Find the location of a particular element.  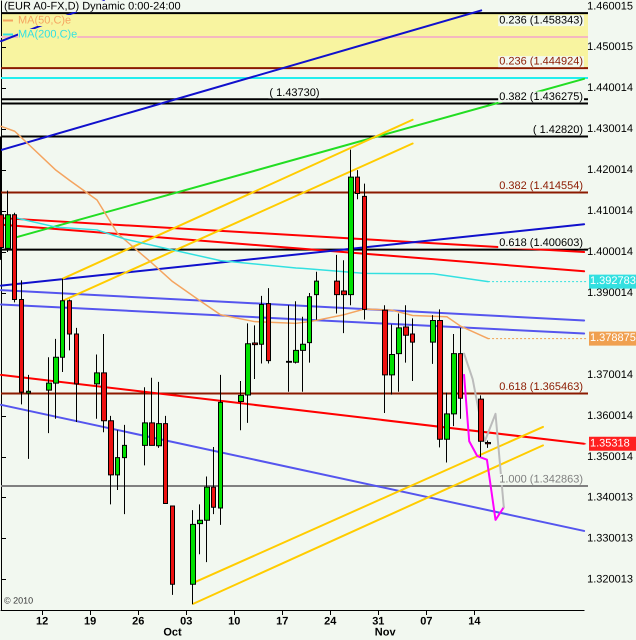

y-tick-label: 1.330013 is located at coordinates (610, 538).